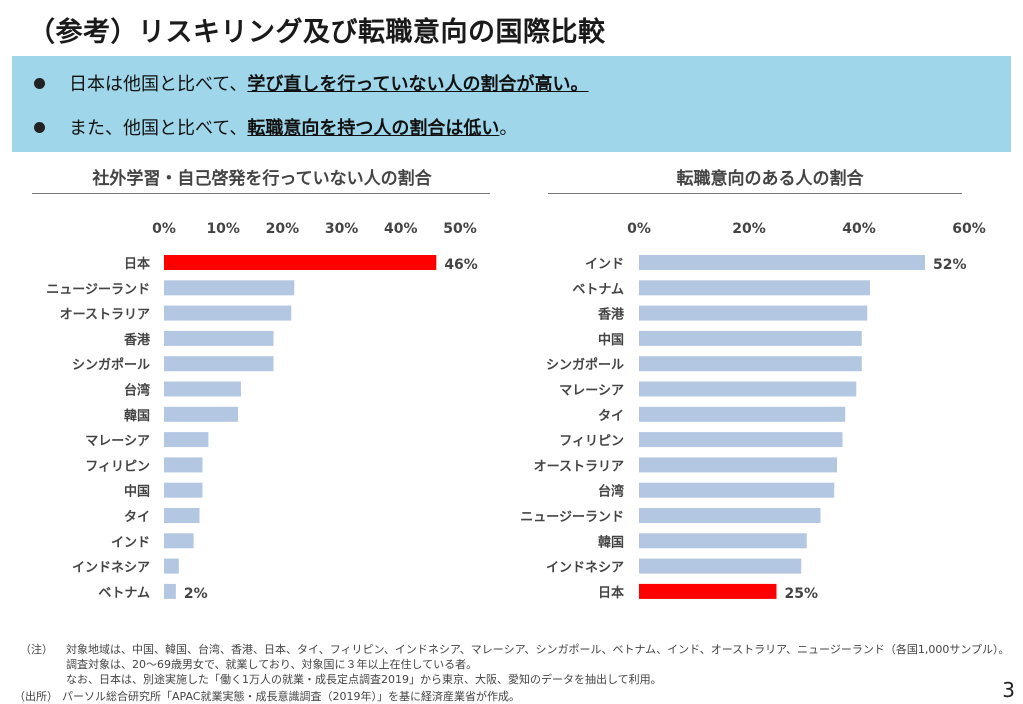  Describe the element at coordinates (36, 696) in the screenshot. I see `source-label: （出所）` at that location.